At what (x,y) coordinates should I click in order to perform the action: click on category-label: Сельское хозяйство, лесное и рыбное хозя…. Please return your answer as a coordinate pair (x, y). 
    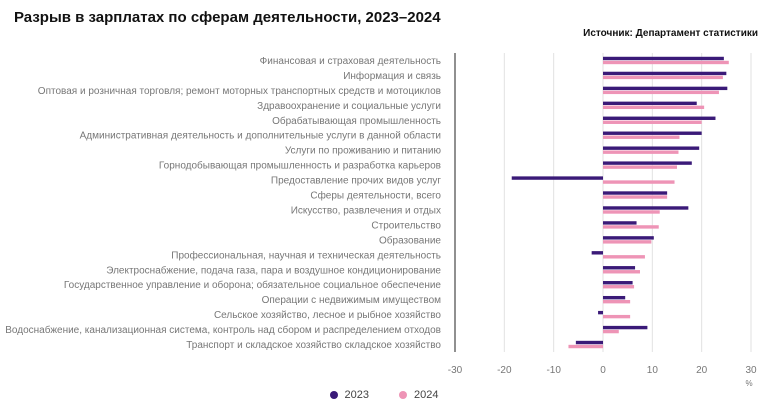
    Looking at the image, I should click on (327, 315).